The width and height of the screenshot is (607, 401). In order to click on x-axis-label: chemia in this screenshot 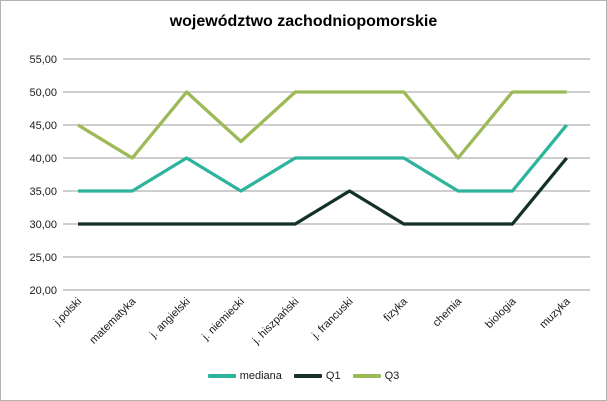, I will do `click(448, 312)`.